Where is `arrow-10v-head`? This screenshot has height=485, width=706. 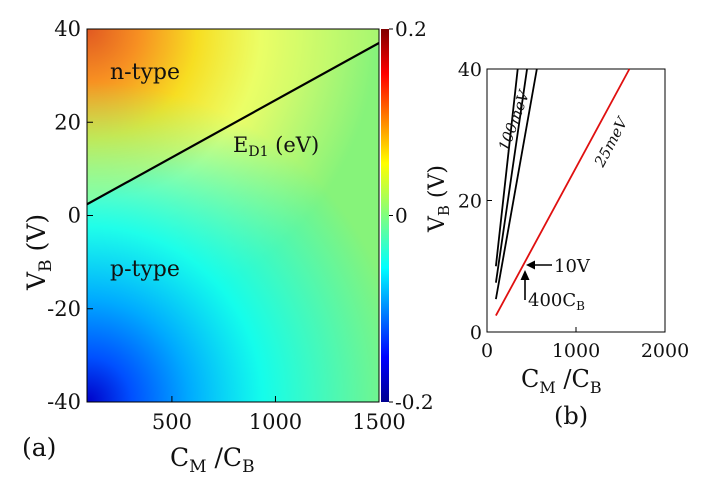
arrow-10v-head is located at coordinates (530, 265).